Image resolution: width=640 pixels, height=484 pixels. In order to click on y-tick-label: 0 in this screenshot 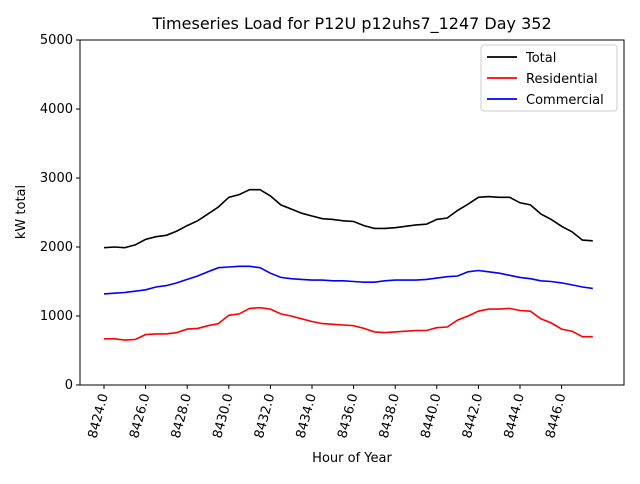, I will do `click(69, 385)`.